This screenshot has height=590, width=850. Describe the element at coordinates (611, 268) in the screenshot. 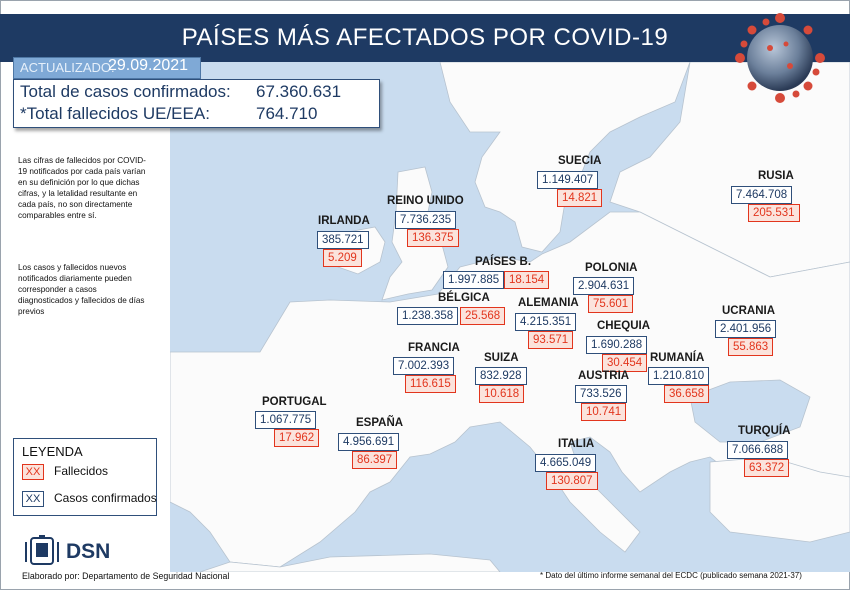

I see `country-name-polonia: POLONIA` at that location.